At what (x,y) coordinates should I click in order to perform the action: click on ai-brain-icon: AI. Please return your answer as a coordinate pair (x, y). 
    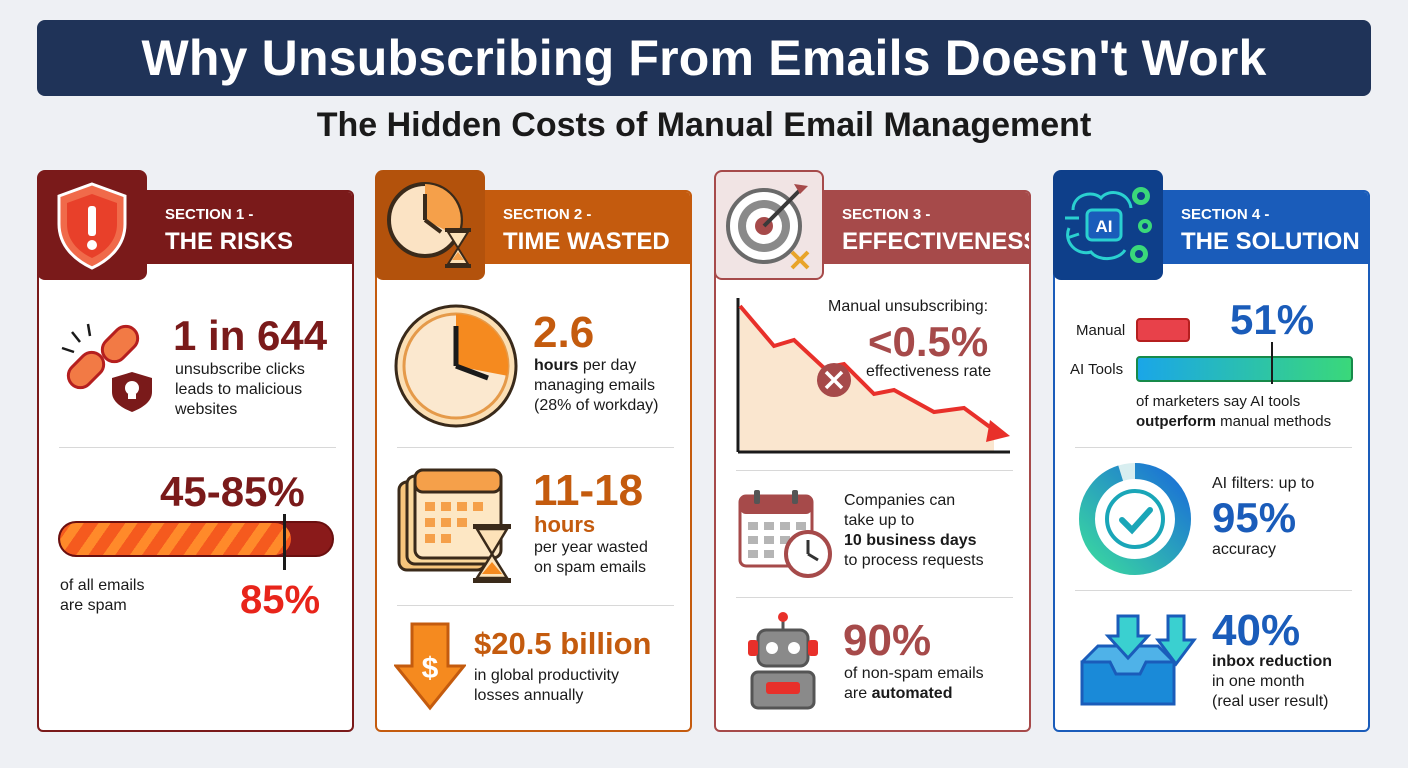
    Looking at the image, I should click on (1108, 225).